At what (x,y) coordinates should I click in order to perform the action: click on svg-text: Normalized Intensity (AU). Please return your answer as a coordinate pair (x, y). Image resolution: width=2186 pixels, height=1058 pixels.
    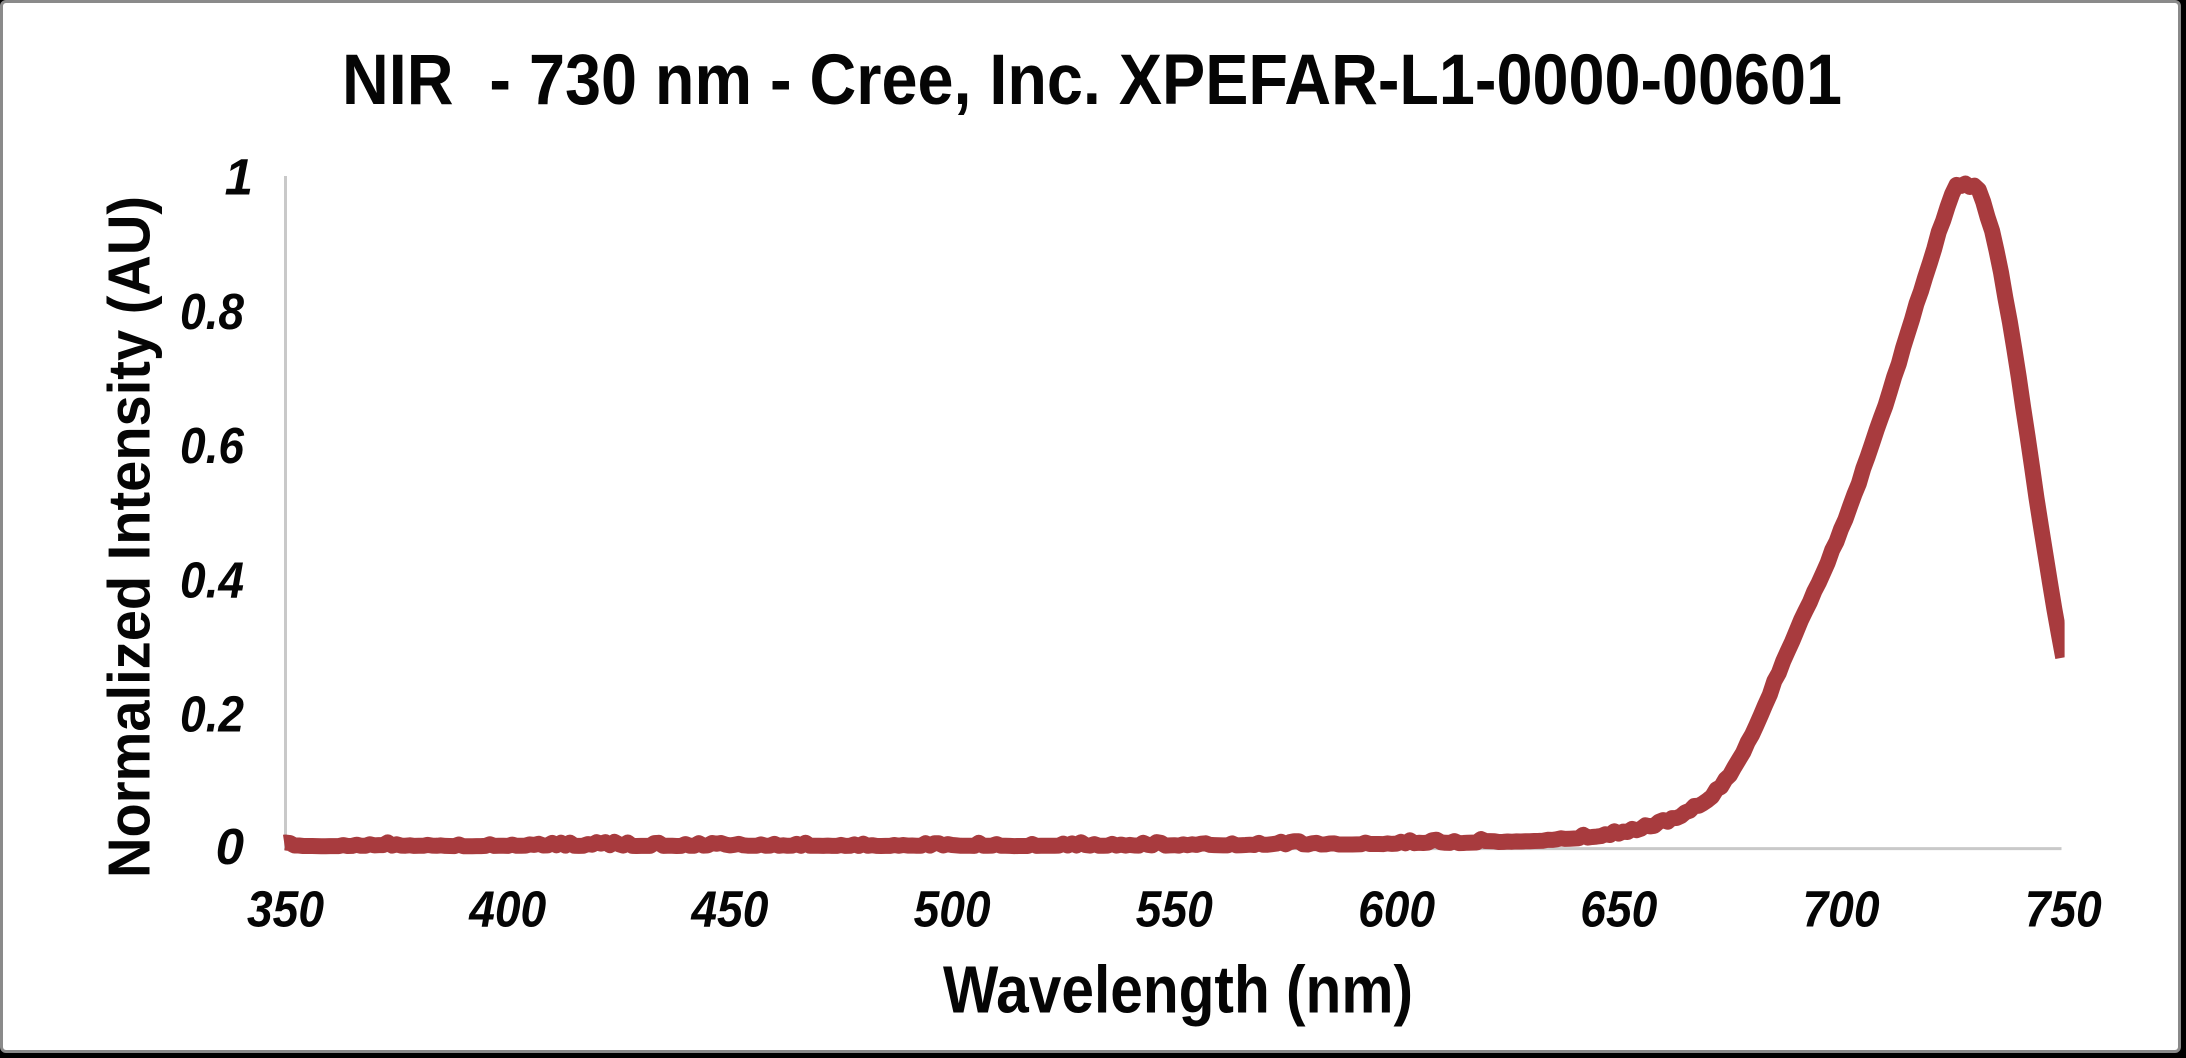
    Looking at the image, I should click on (130, 537).